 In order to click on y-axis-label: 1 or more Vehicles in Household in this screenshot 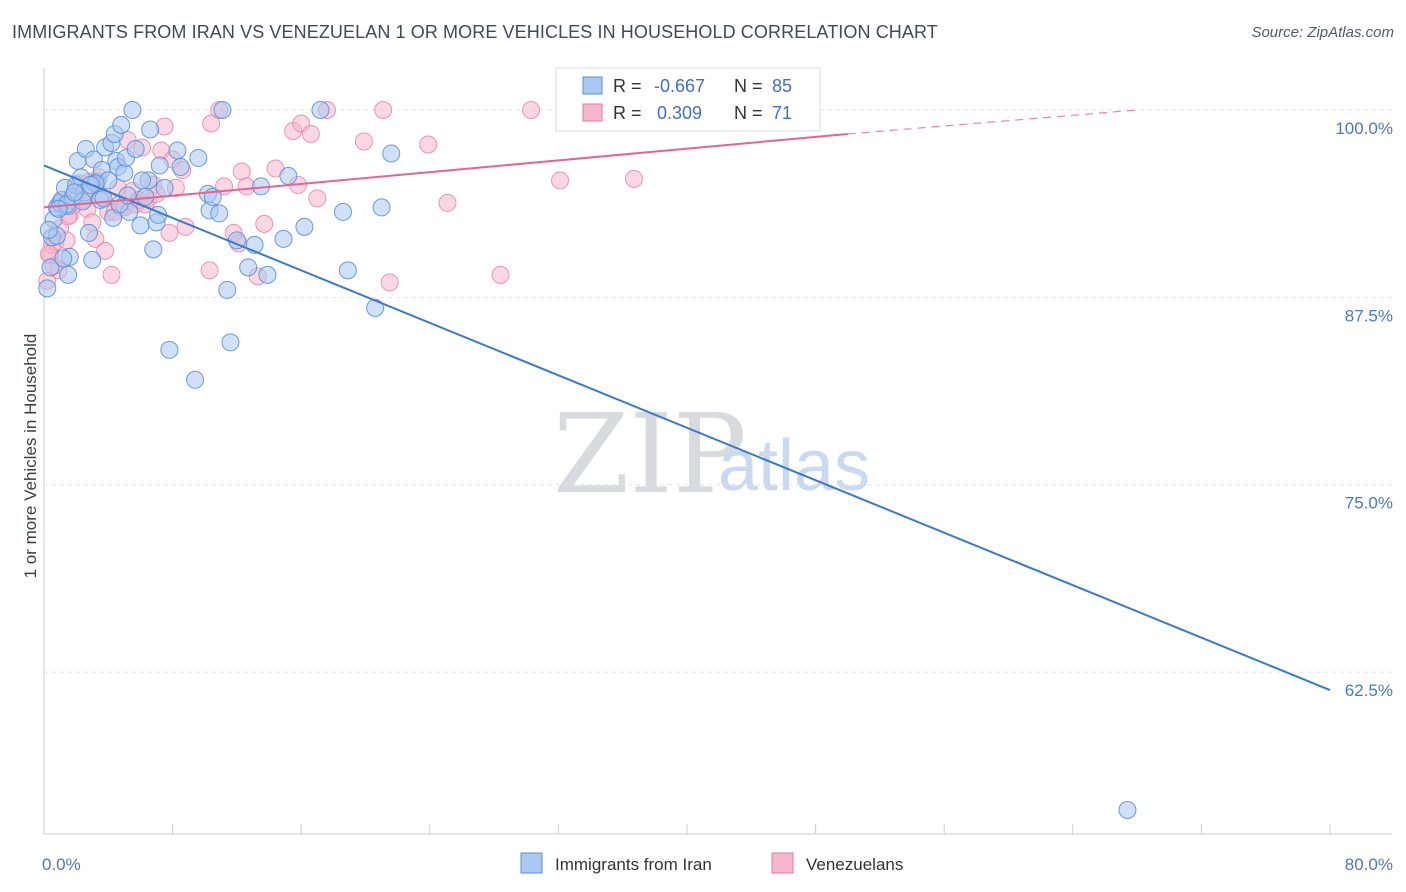, I will do `click(30, 456)`.